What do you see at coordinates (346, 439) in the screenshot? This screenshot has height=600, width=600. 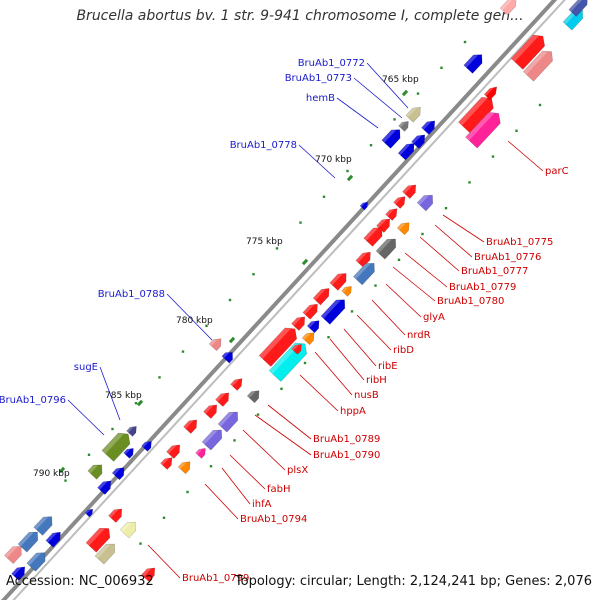 I see `gene-label: BruAb1_0789` at bounding box center [346, 439].